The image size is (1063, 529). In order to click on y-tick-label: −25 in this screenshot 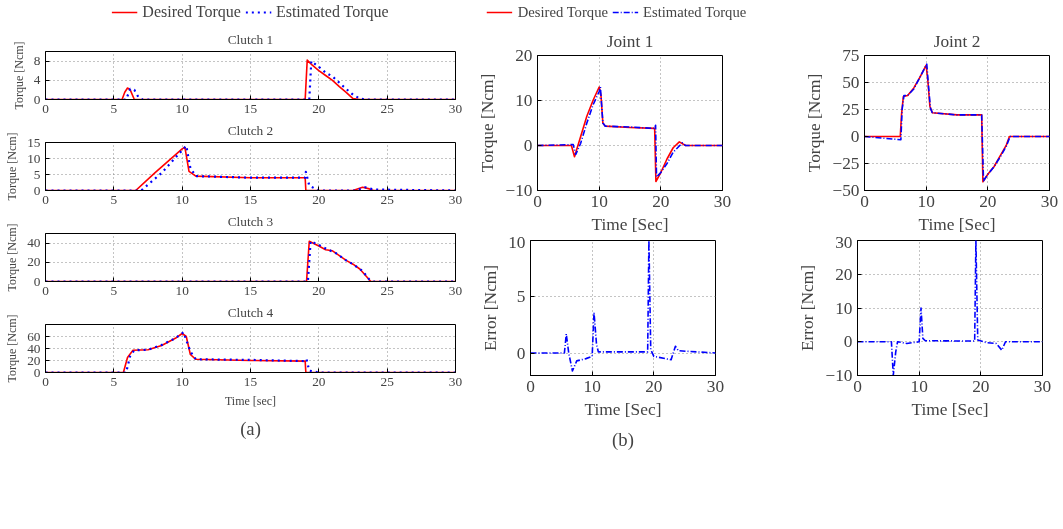, I will do `click(846, 163)`.